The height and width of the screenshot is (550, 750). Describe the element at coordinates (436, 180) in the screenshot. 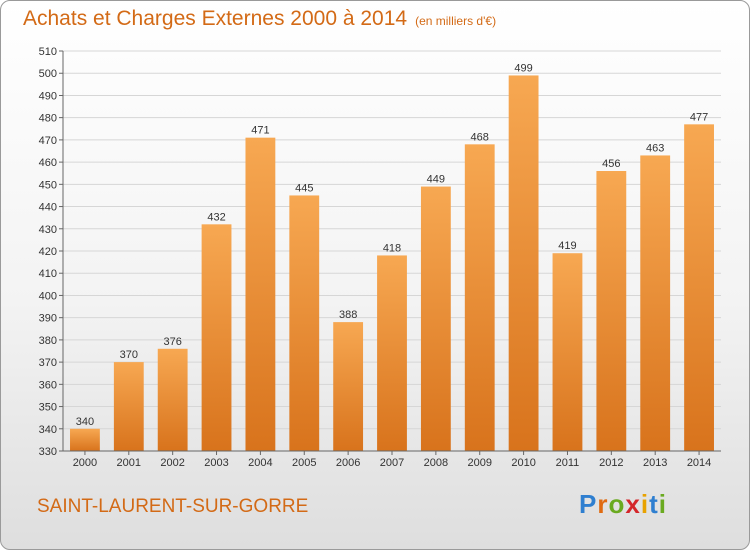

I see `data-label-2008: 449` at that location.